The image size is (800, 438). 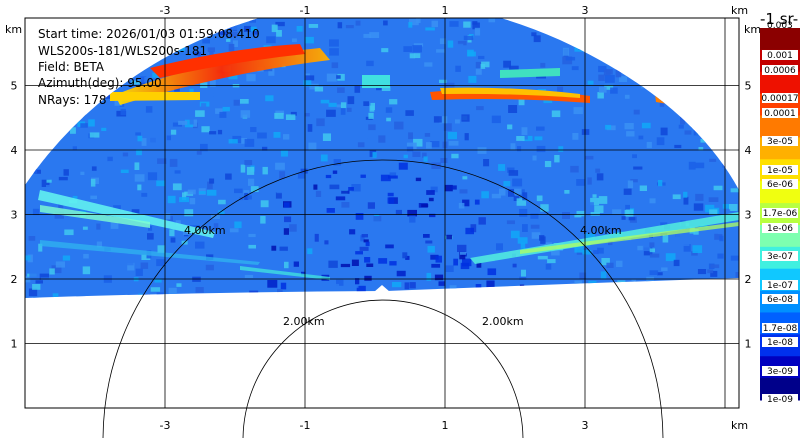 I want to click on y-unit-right: km, so click(x=752, y=29).